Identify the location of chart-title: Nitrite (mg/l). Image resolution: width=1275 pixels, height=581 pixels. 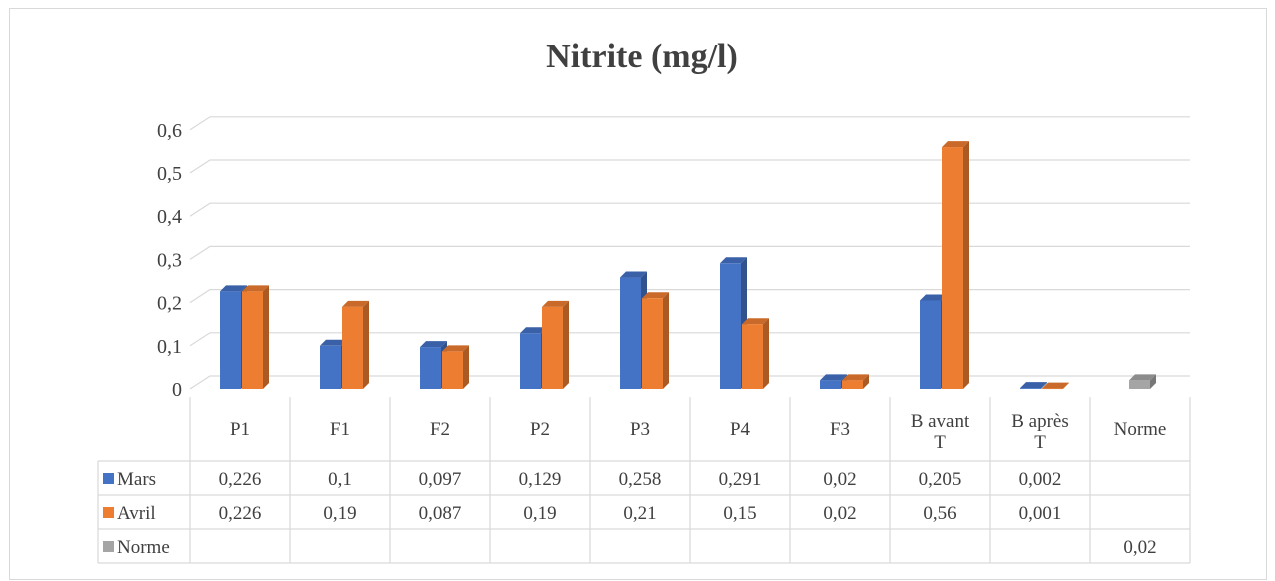
(642, 56).